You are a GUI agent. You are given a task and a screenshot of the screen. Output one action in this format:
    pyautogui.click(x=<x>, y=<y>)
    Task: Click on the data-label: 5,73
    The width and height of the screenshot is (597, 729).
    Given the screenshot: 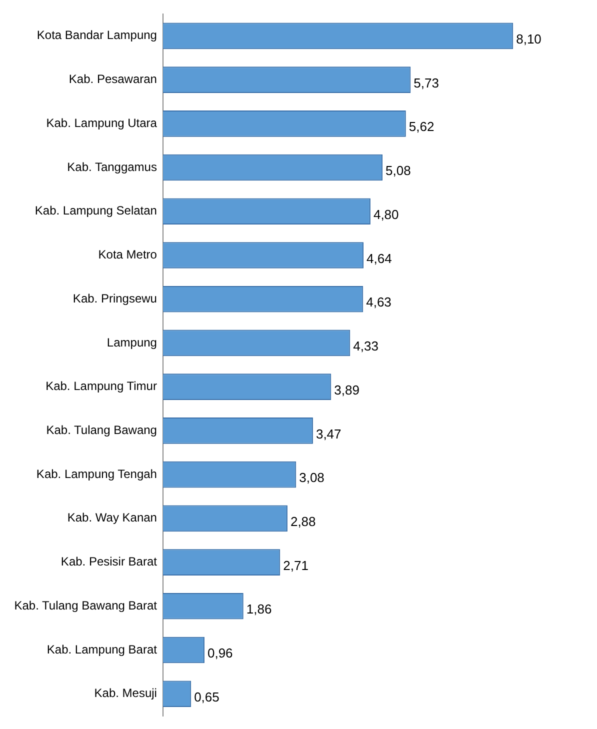 What is the action you would take?
    pyautogui.click(x=426, y=82)
    